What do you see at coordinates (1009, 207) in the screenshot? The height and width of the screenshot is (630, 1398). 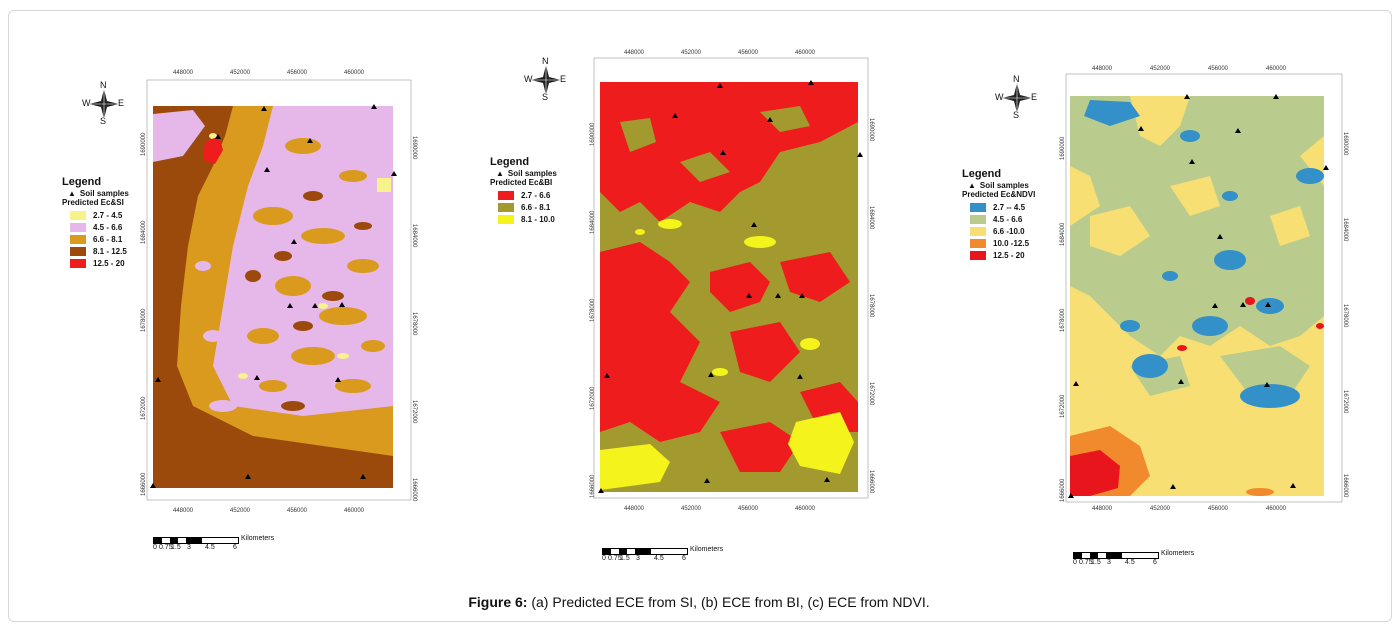 I see `legend-class-label: 2.7 -- 4.5` at bounding box center [1009, 207].